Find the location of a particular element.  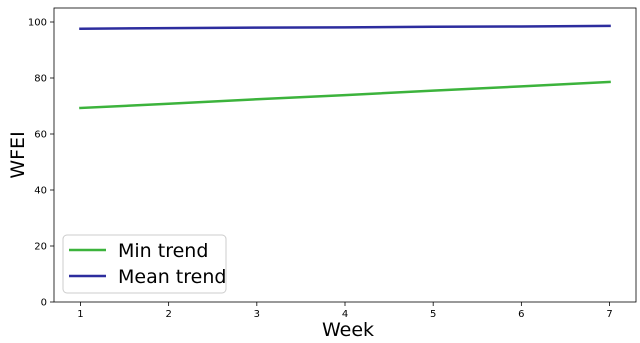

x-tick-label: 2 is located at coordinates (168, 314).